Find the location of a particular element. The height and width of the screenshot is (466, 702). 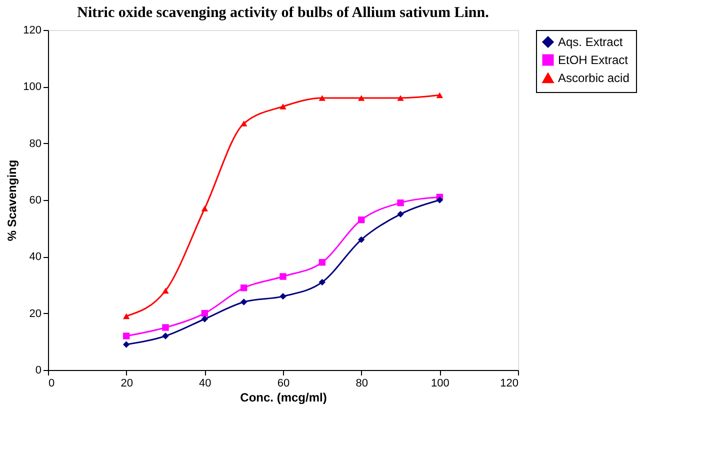

y-tick-label: 80 is located at coordinates (35, 144).